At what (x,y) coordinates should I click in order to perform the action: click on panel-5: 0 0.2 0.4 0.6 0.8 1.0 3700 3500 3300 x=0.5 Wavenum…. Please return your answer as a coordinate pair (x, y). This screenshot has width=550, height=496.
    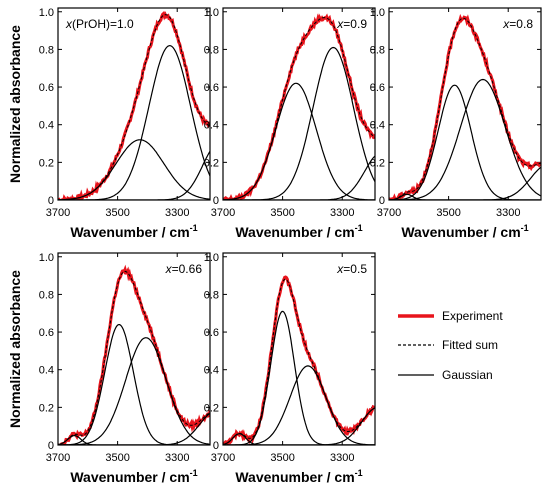
    Looking at the image, I should click on (290, 368).